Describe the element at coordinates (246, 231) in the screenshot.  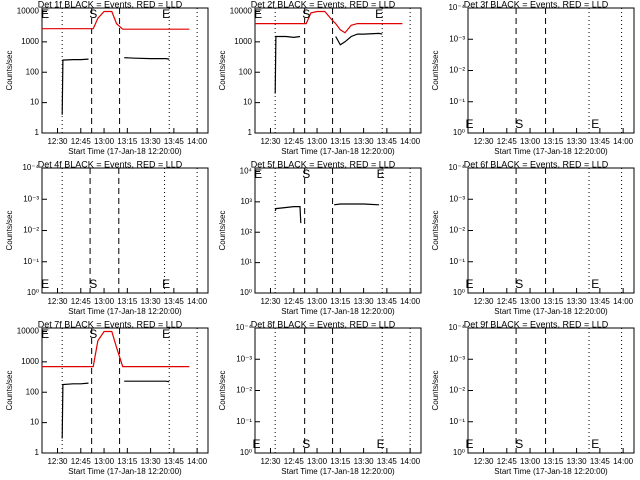
I see `y-tick-label: 10²` at that location.